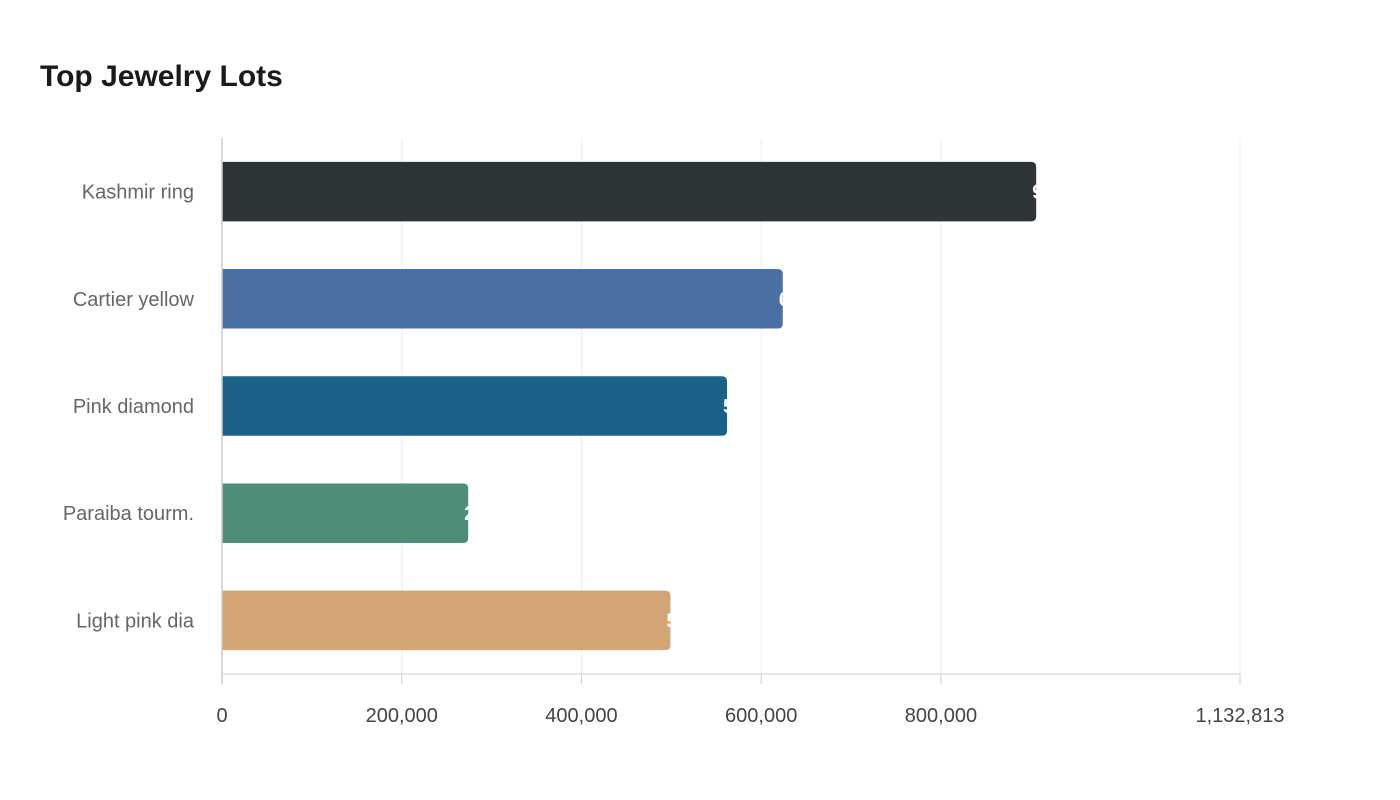  Describe the element at coordinates (221, 716) in the screenshot. I see `x-tick-label: 0` at that location.